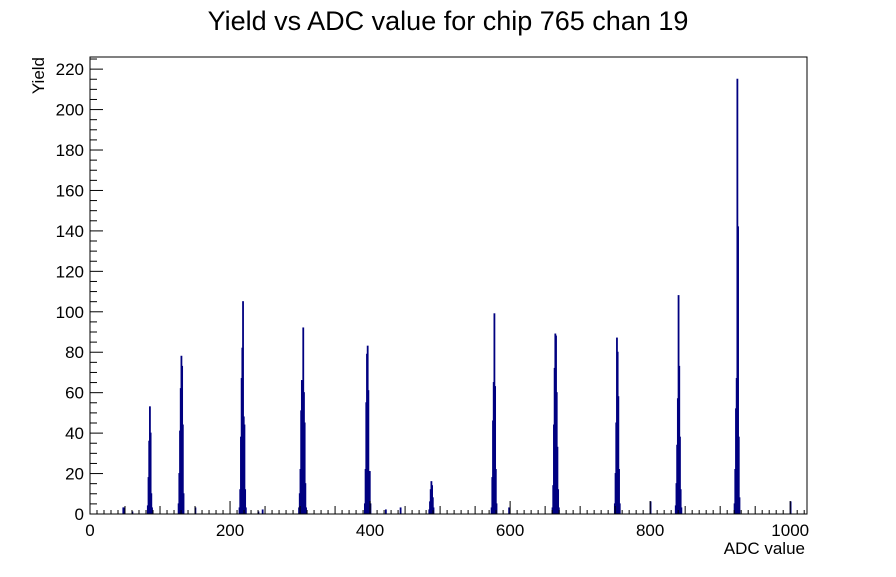 Image resolution: width=896 pixels, height=577 pixels. Describe the element at coordinates (70, 271) in the screenshot. I see `y-tick-label: 120` at that location.